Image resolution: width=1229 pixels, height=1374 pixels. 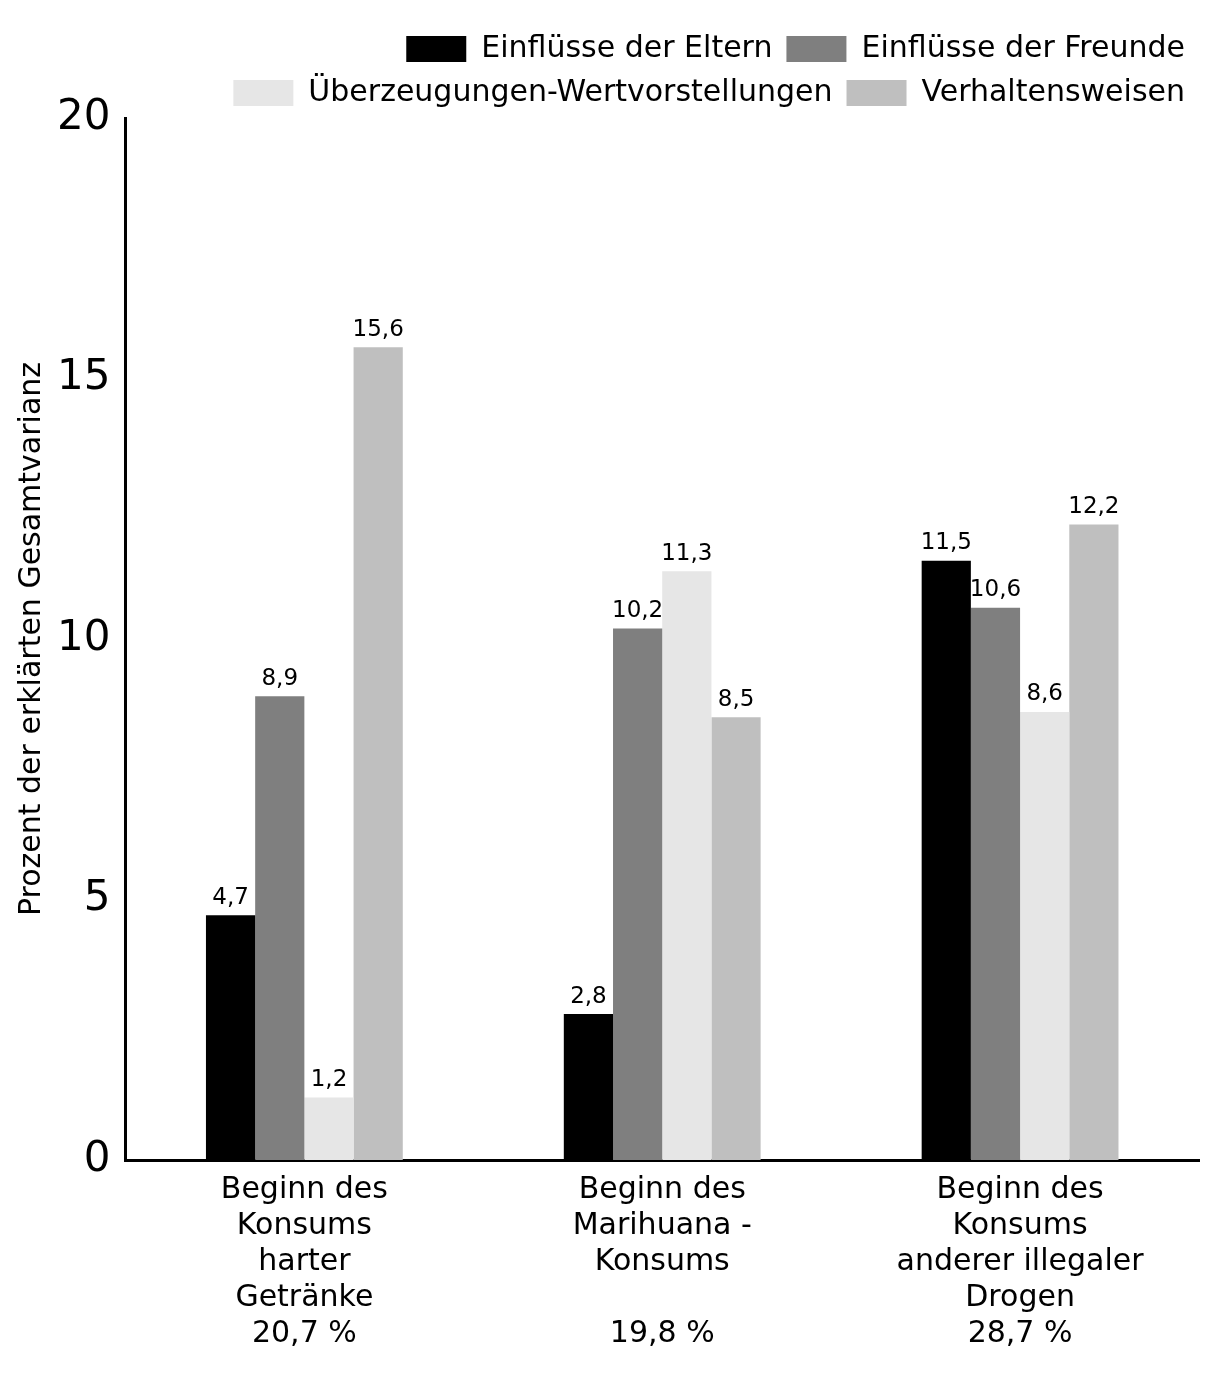 What do you see at coordinates (570, 90) in the screenshot?
I see `legend-label: Überzeugungen-Wertvorstellungen` at bounding box center [570, 90].